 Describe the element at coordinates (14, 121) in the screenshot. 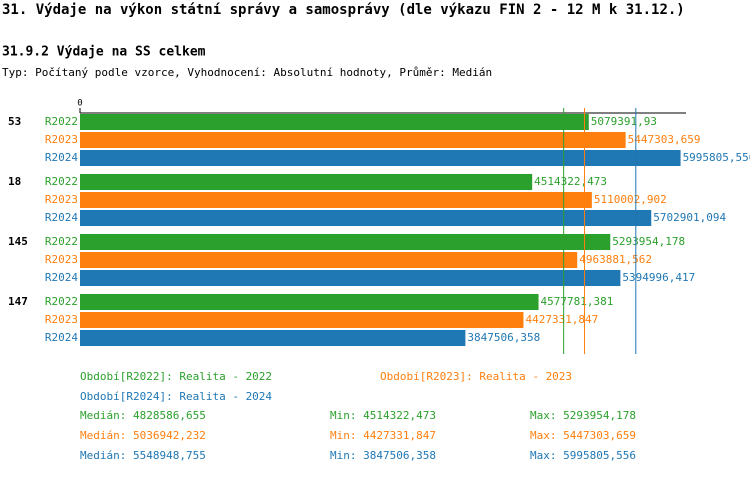

I see `group-label: 53` at that location.